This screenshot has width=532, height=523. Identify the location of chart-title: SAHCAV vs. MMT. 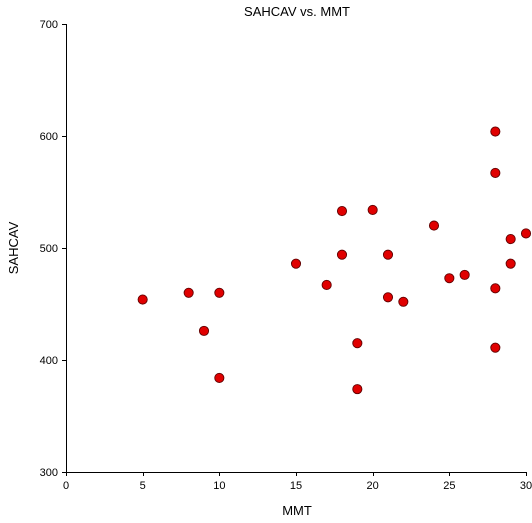
(297, 11).